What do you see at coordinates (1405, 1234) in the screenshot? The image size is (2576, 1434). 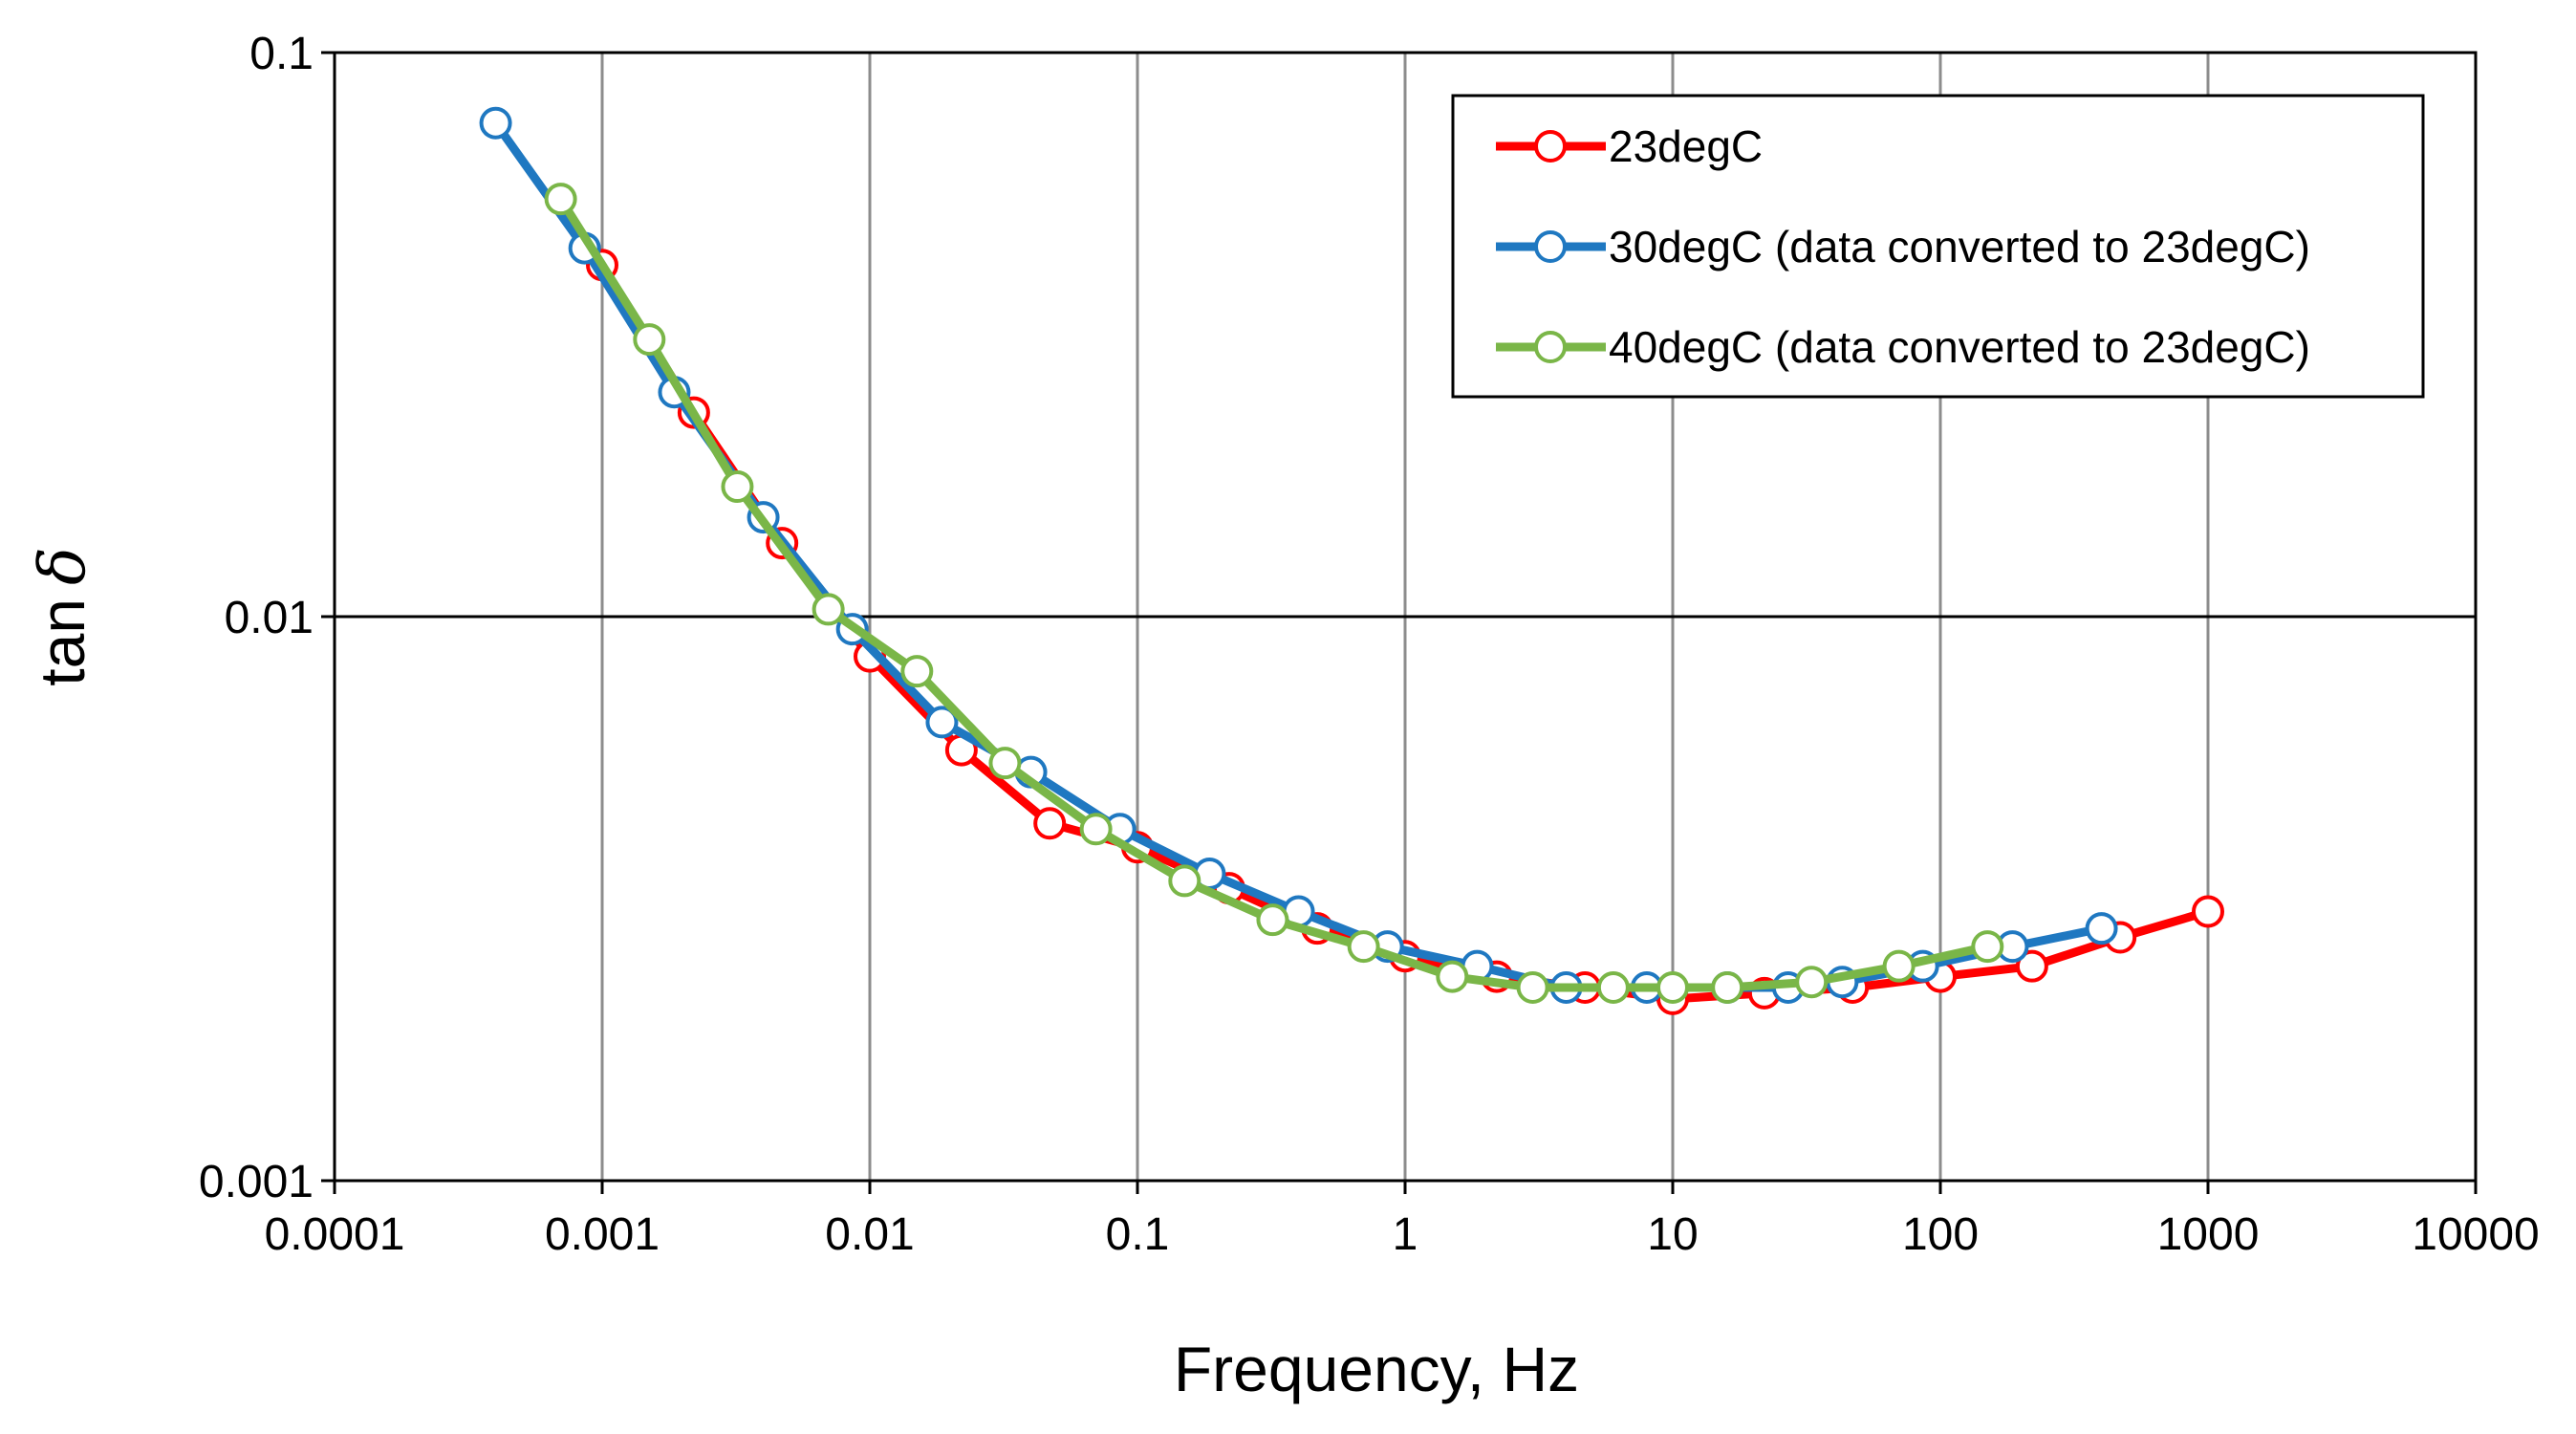 I see `x-tick-label: 1` at bounding box center [1405, 1234].